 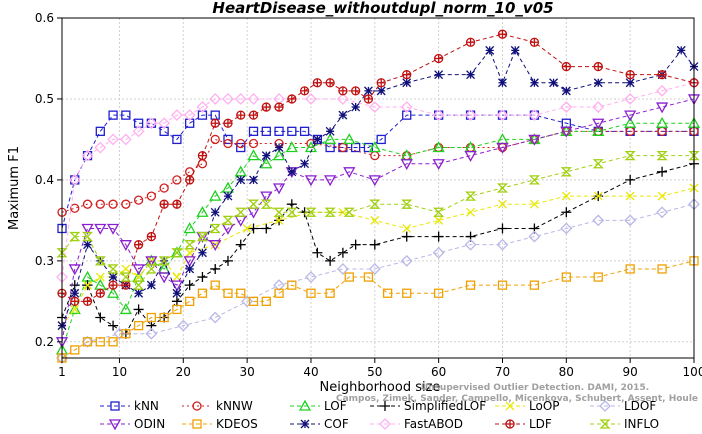 I want to click on legend-item-odin: ODIN, so click(x=132, y=424).